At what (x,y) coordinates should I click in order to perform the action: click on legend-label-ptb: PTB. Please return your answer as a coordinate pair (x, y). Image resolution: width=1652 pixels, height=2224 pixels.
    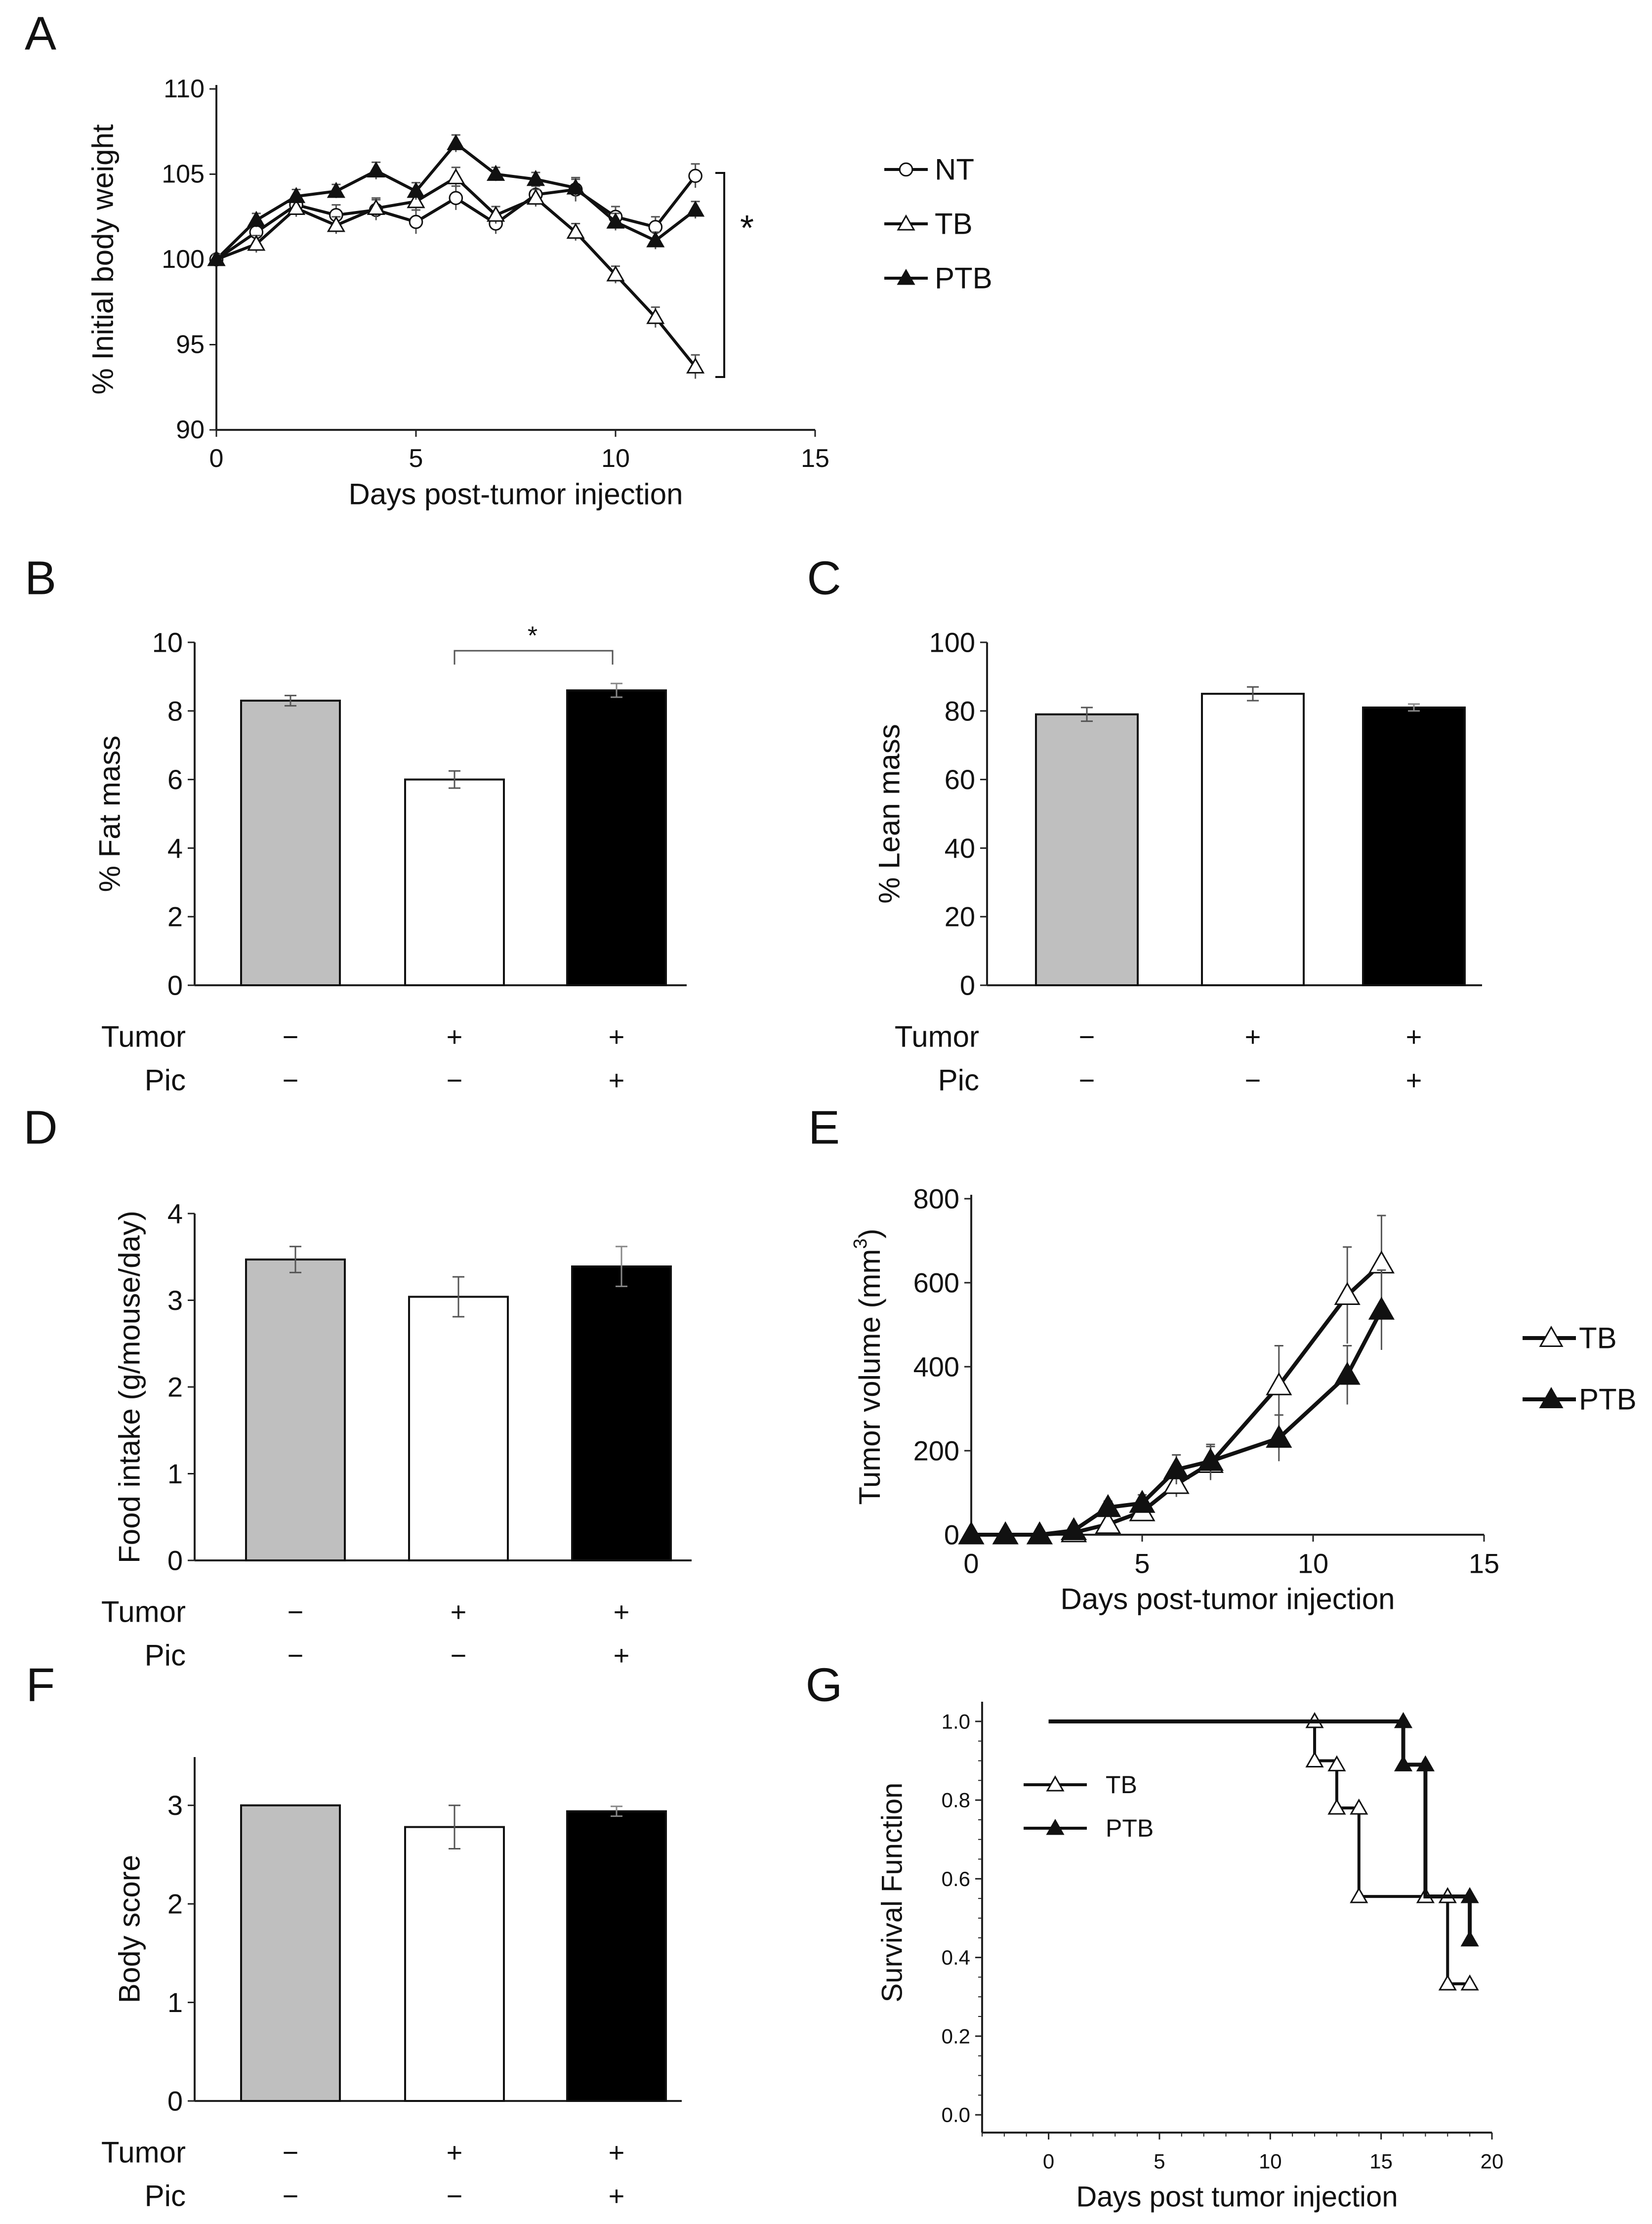
    Looking at the image, I should click on (963, 278).